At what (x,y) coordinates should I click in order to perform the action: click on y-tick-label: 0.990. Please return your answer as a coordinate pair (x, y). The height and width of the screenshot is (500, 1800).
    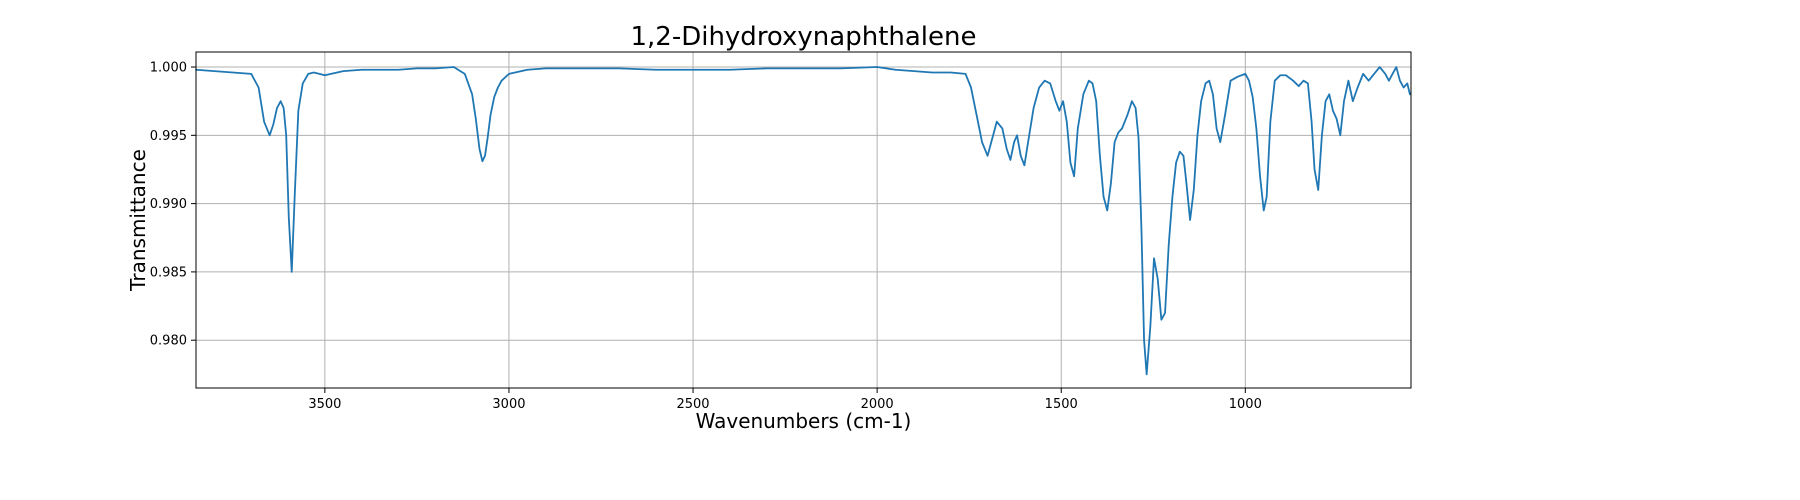
    Looking at the image, I should click on (168, 204).